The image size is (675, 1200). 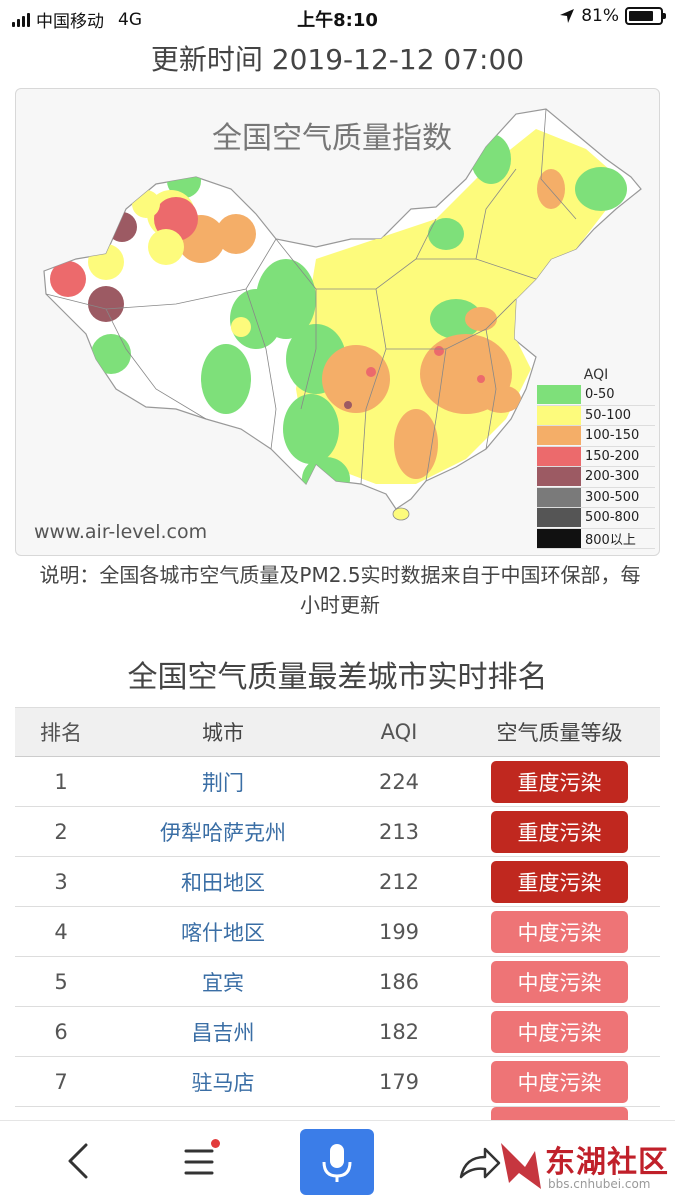 I want to click on watermark-text: 东湖社区, so click(x=607, y=1162).